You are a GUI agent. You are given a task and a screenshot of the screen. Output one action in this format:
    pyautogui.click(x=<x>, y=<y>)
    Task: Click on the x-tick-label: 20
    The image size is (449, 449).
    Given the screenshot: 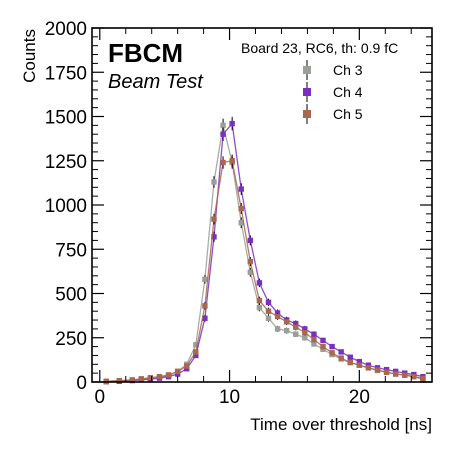 What is the action you would take?
    pyautogui.click(x=359, y=397)
    